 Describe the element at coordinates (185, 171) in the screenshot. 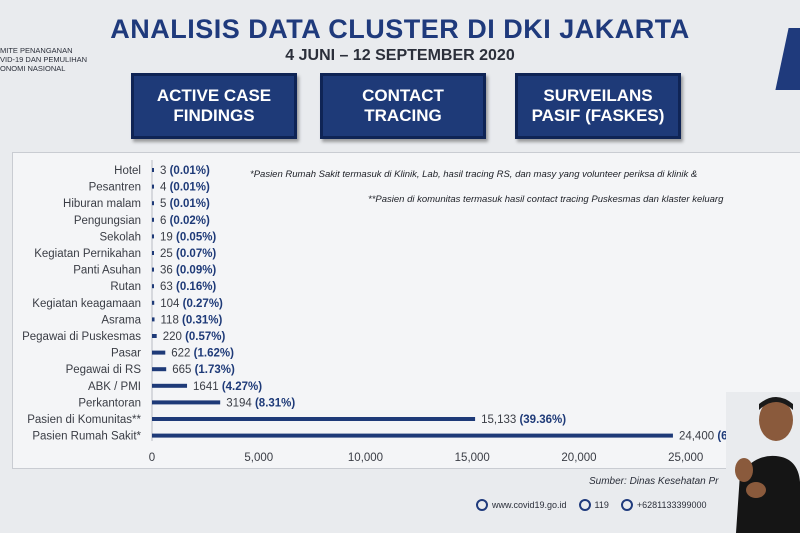

I see `data-label: 3 (0.01%)` at that location.